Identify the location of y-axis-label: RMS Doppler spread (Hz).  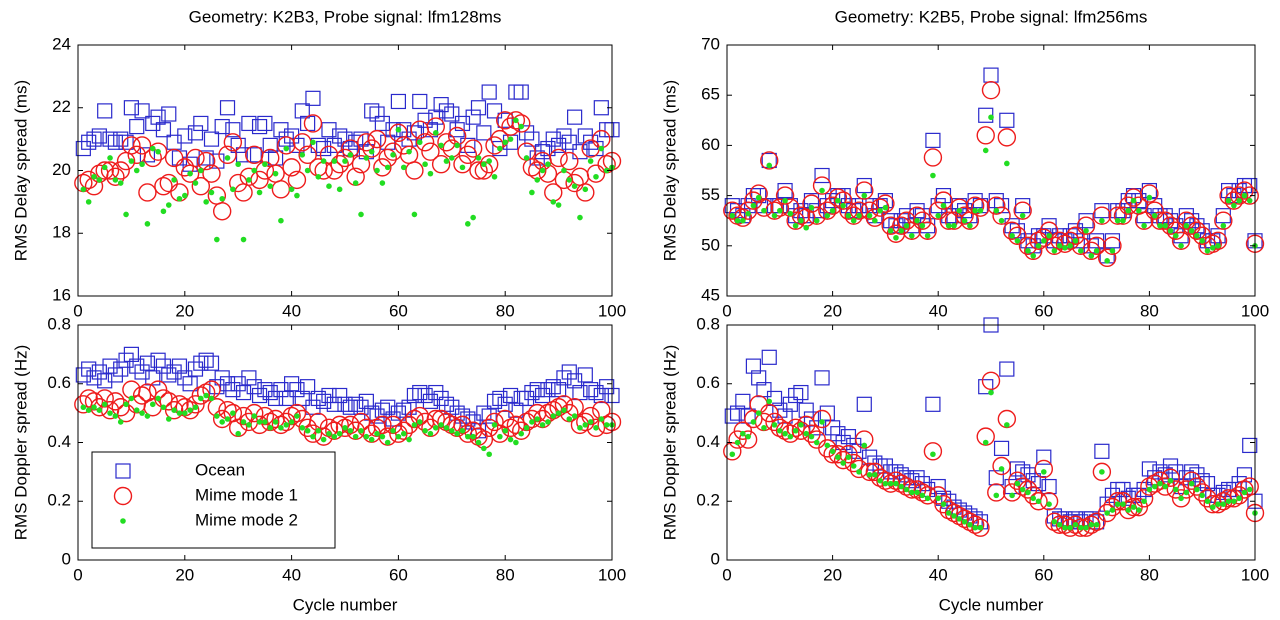
(20, 443).